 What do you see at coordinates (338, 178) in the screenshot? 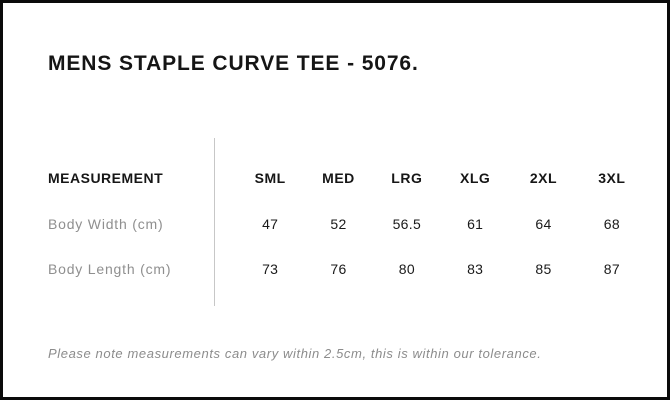
I see `column-header-med: MED` at bounding box center [338, 178].